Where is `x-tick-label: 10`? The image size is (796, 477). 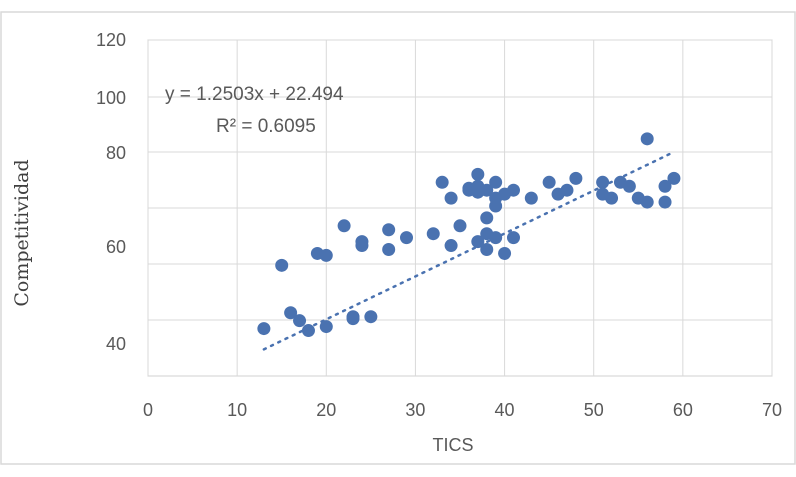
x-tick-label: 10 is located at coordinates (237, 410).